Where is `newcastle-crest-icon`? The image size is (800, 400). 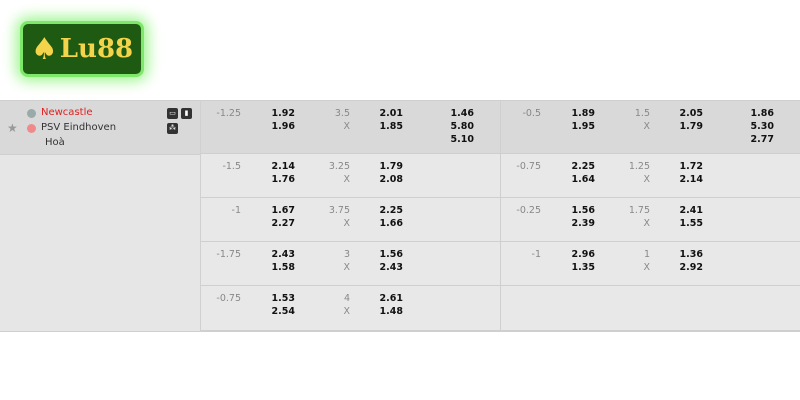
newcastle-crest-icon is located at coordinates (31, 113).